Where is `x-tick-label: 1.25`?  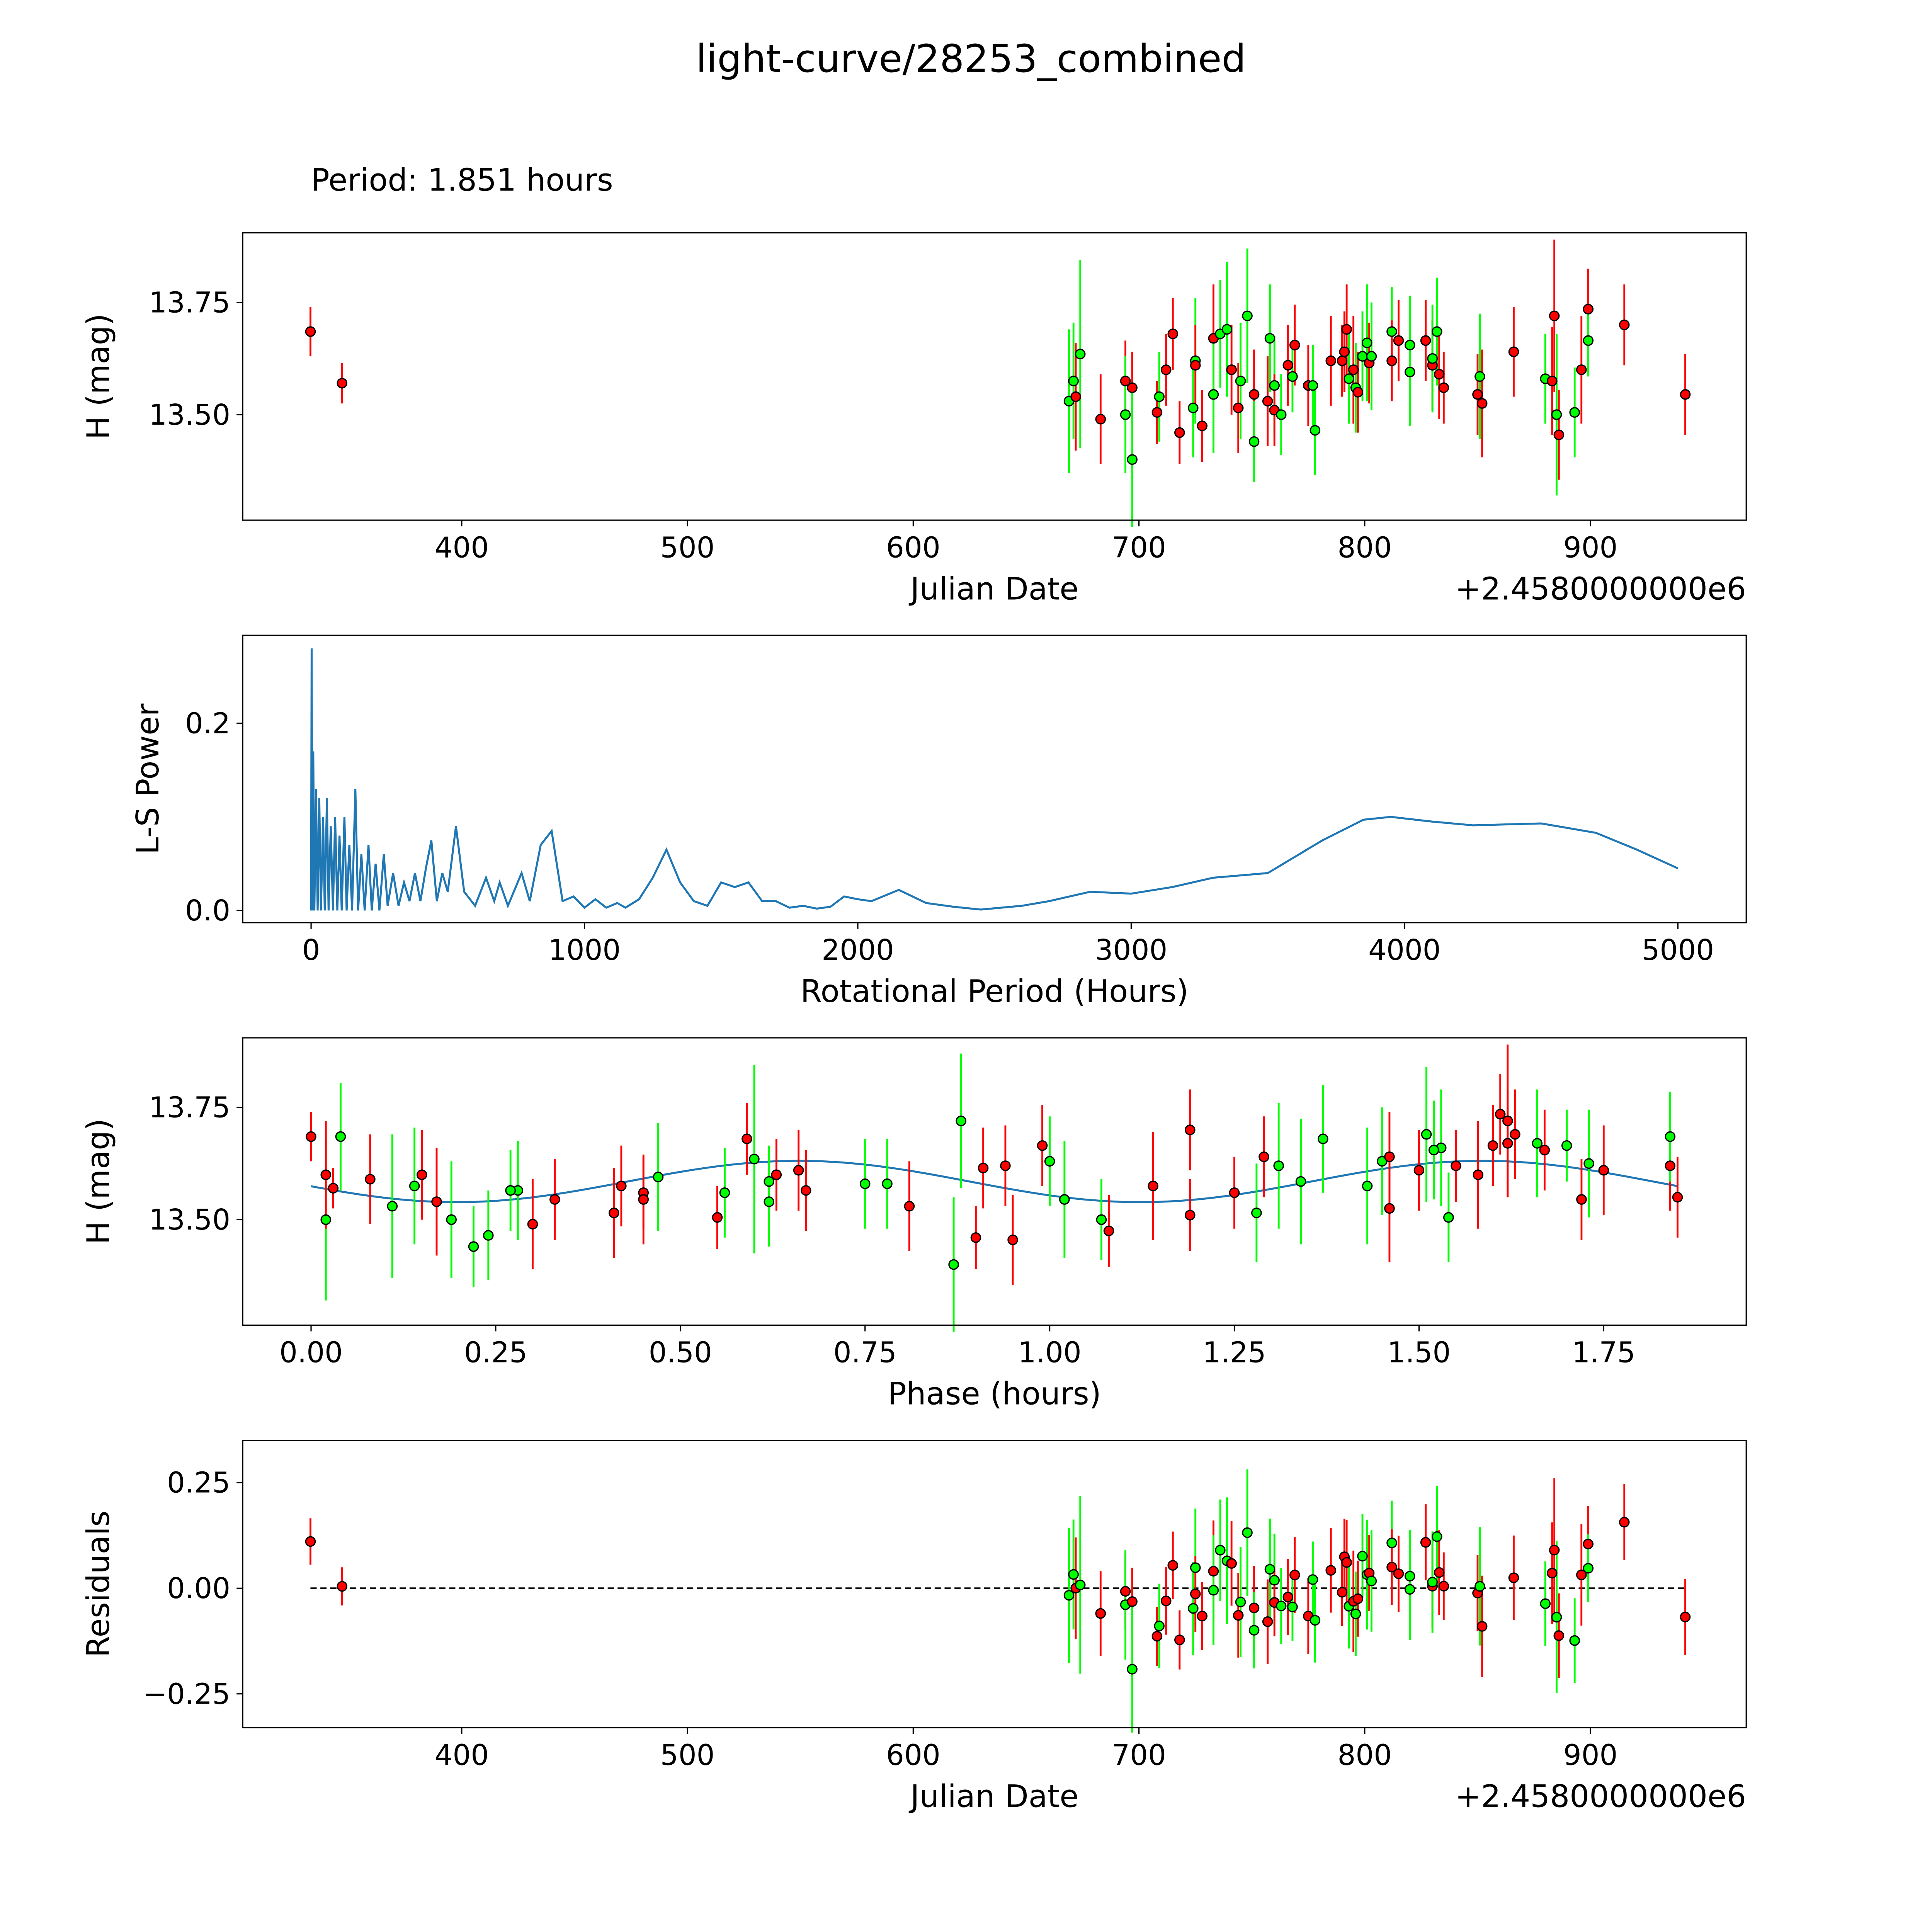
x-tick-label: 1.25 is located at coordinates (1234, 1353).